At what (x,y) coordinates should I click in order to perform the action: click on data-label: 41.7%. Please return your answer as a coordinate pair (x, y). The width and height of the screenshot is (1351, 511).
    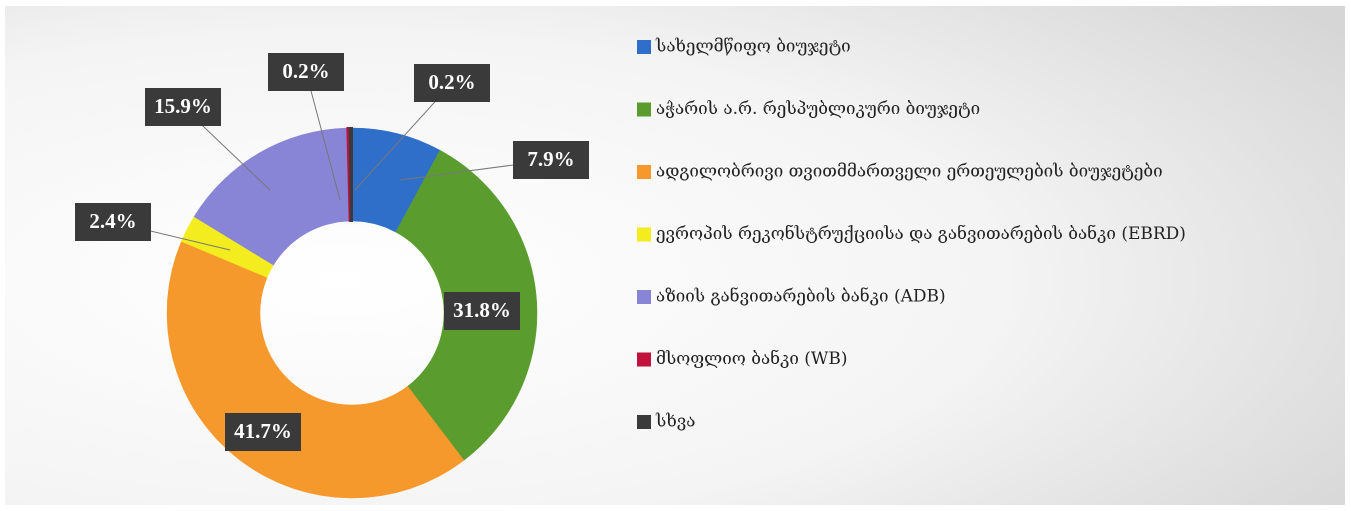
    Looking at the image, I should click on (263, 431).